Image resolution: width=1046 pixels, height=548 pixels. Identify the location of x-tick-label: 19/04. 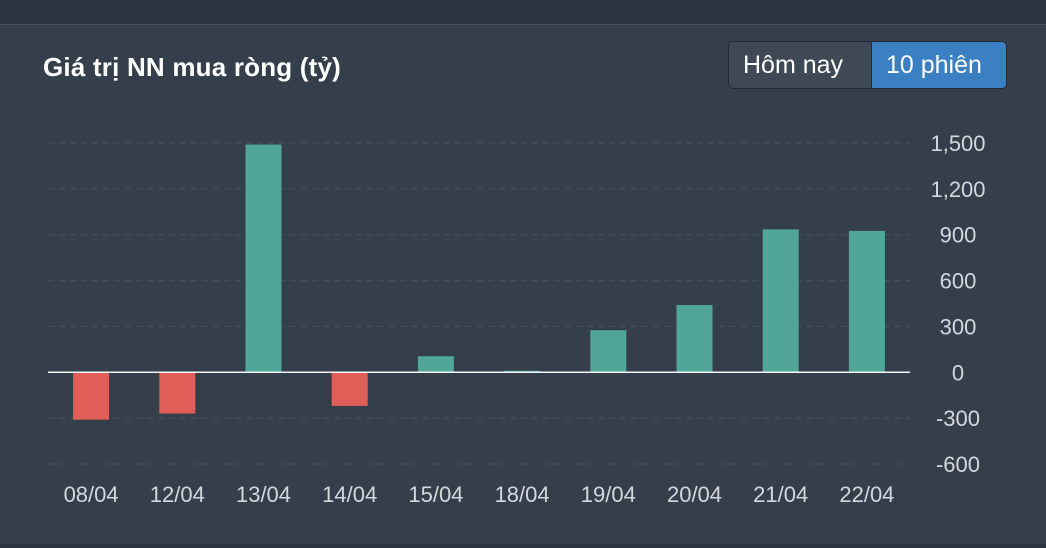
(608, 494).